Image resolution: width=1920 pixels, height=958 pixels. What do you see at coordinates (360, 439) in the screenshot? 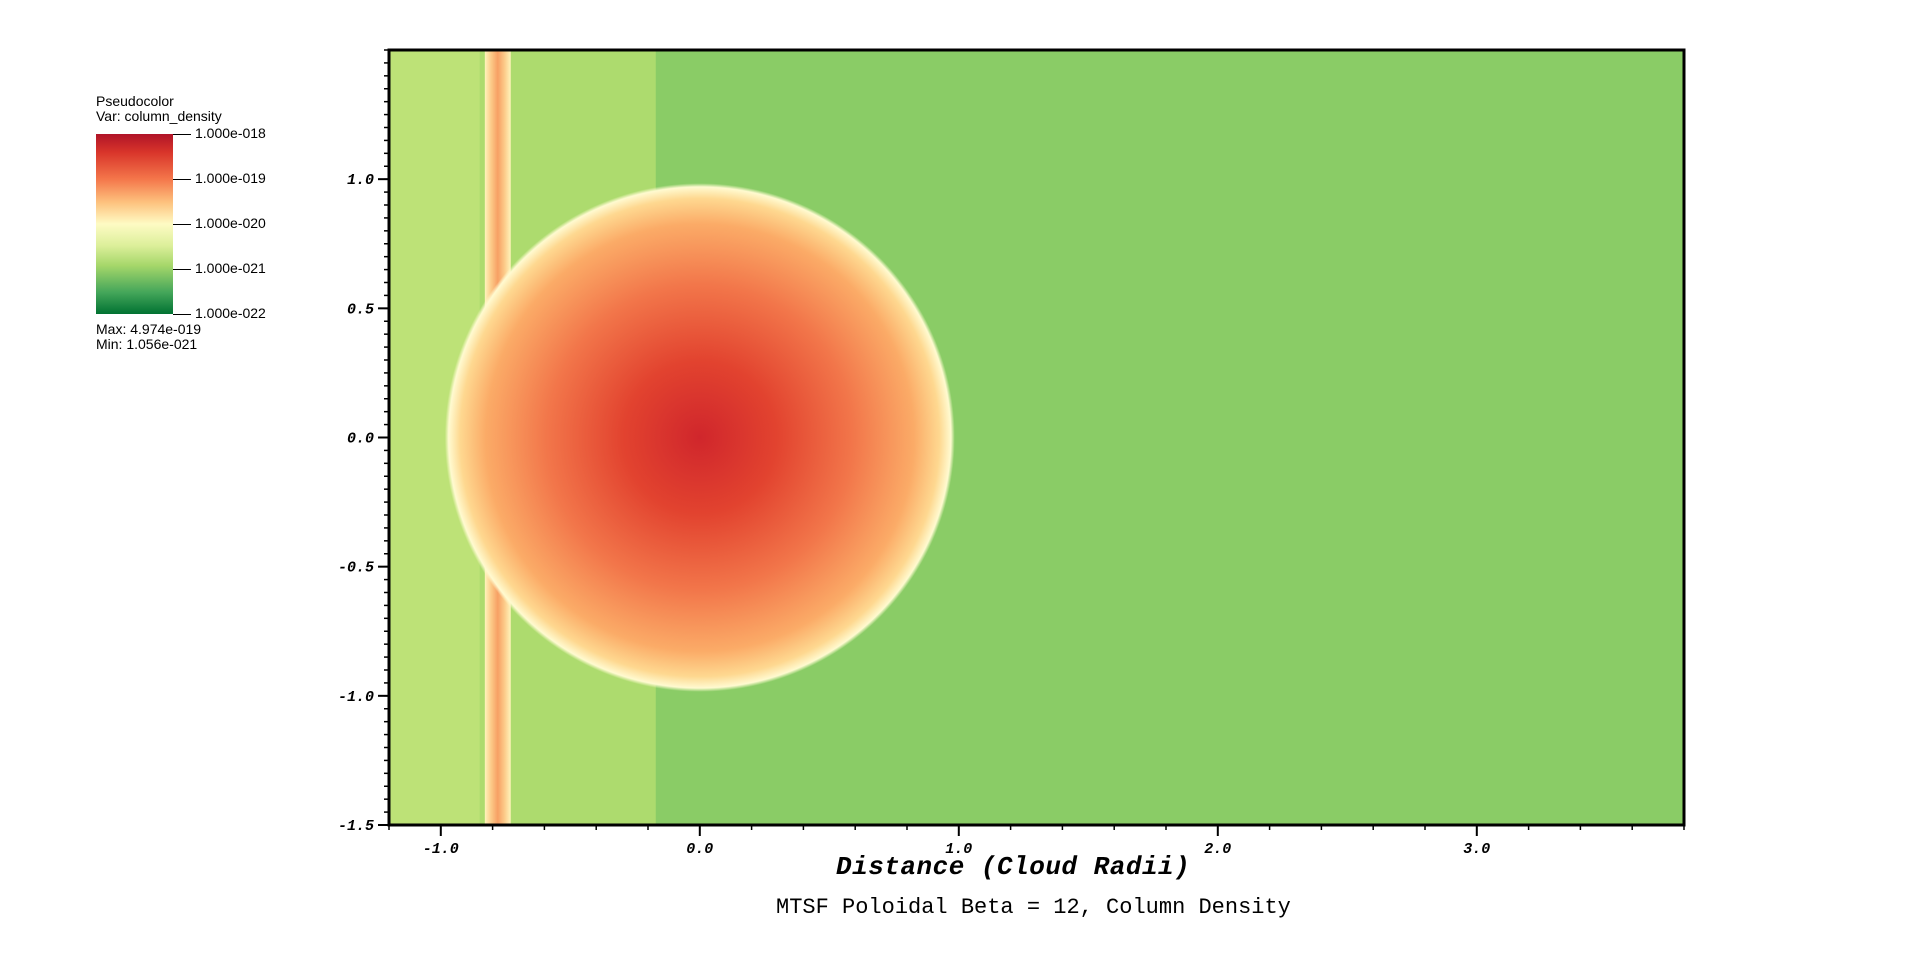
I see `y-tick-label: 0.0` at bounding box center [360, 439].